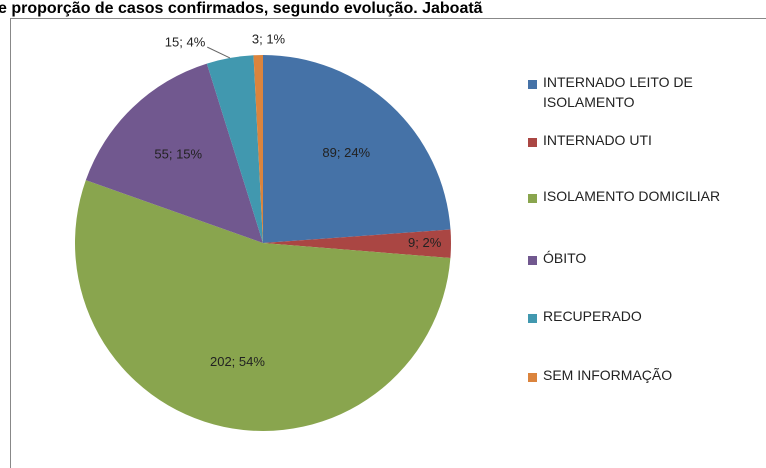  I want to click on leader-line, so click(219, 52).